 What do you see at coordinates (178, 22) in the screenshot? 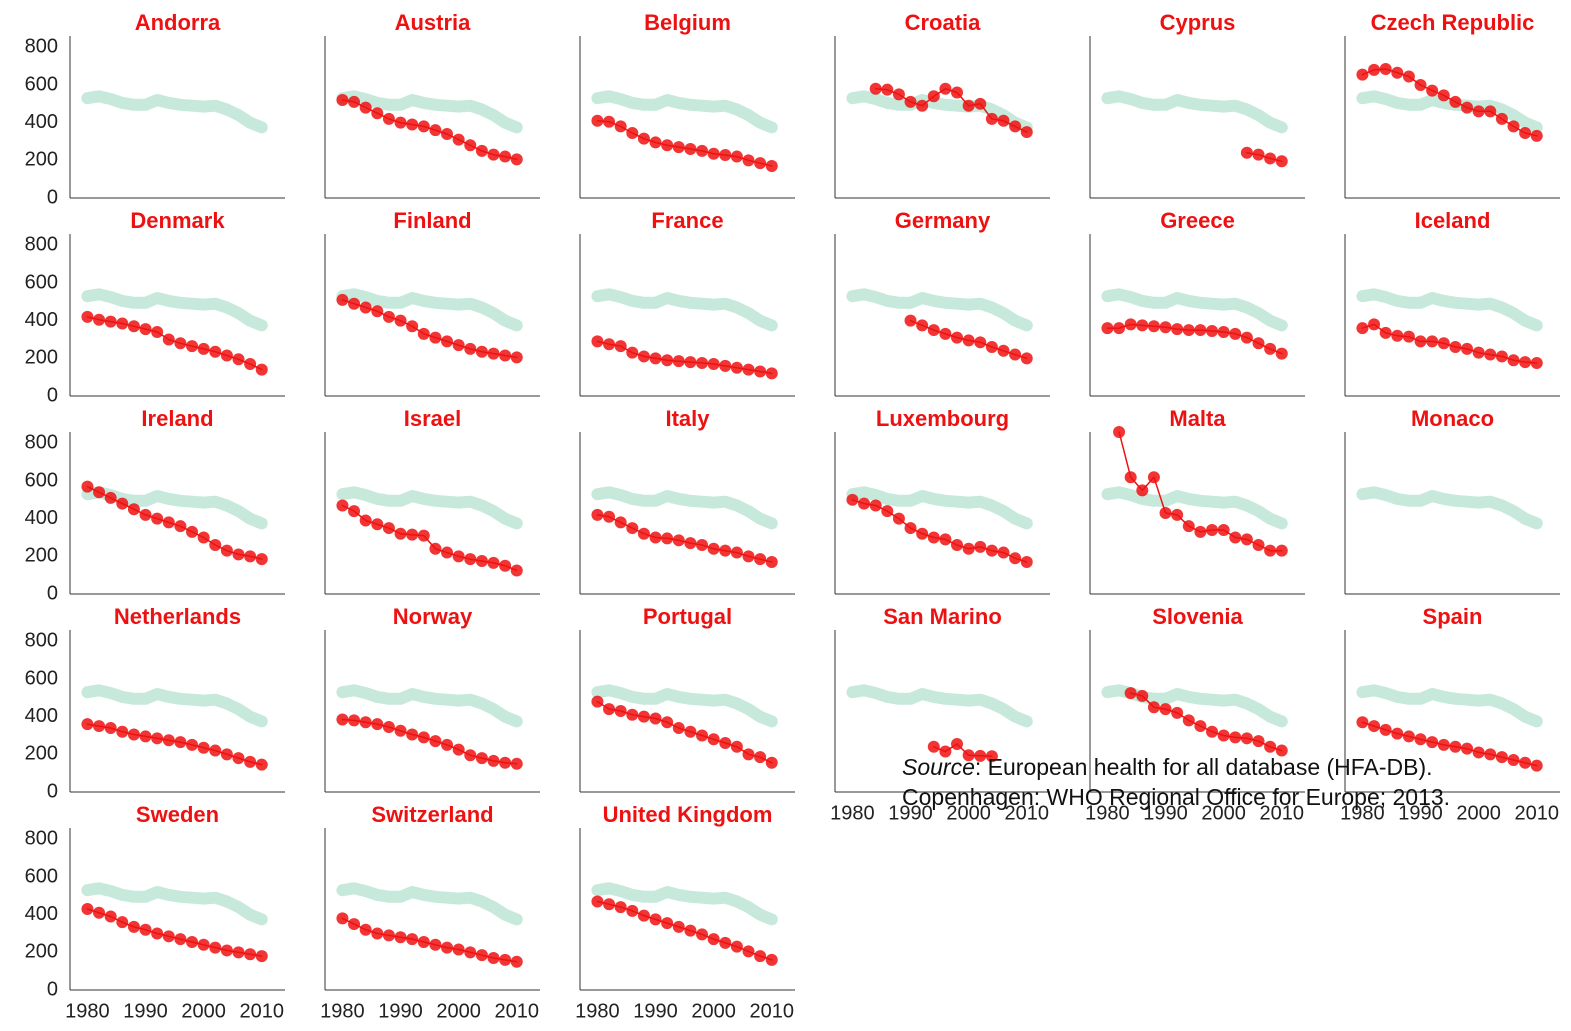
I see `panel-title: Andorra` at bounding box center [178, 22].